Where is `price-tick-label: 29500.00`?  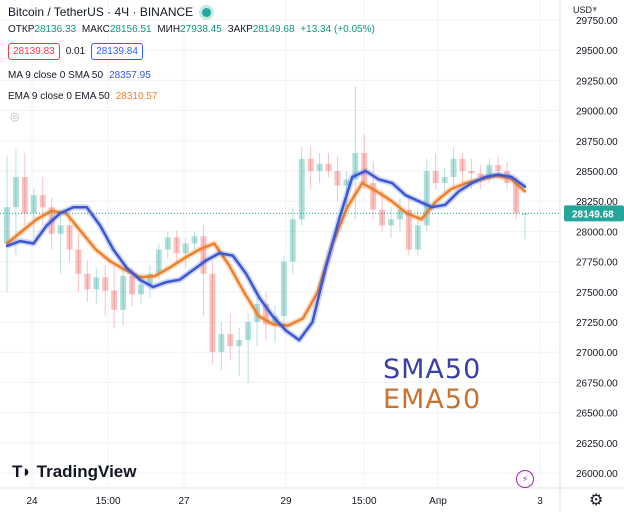 price-tick-label: 29500.00 is located at coordinates (597, 51).